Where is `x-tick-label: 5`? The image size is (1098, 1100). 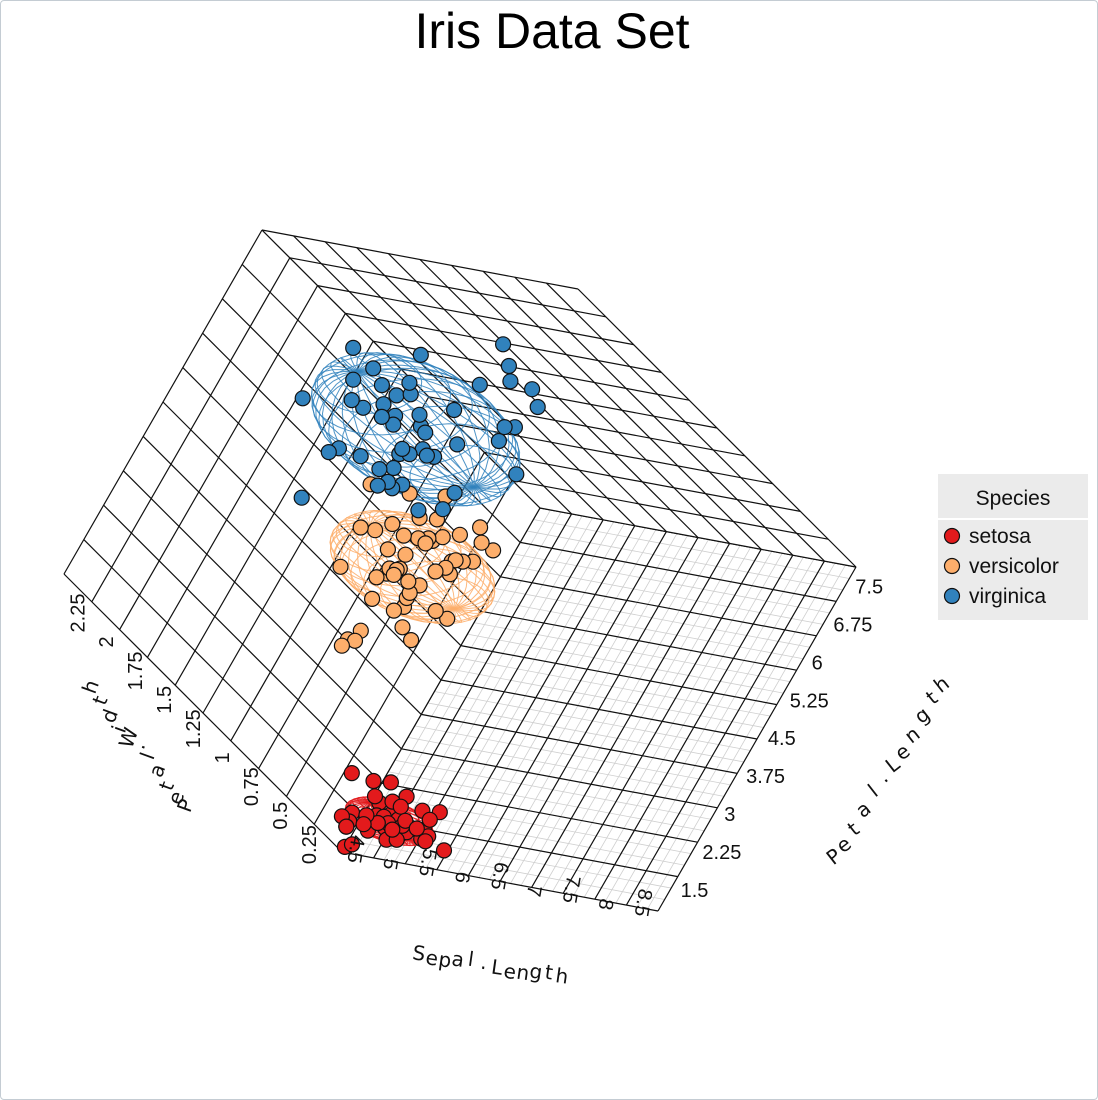 x-tick-label: 5 is located at coordinates (390, 864).